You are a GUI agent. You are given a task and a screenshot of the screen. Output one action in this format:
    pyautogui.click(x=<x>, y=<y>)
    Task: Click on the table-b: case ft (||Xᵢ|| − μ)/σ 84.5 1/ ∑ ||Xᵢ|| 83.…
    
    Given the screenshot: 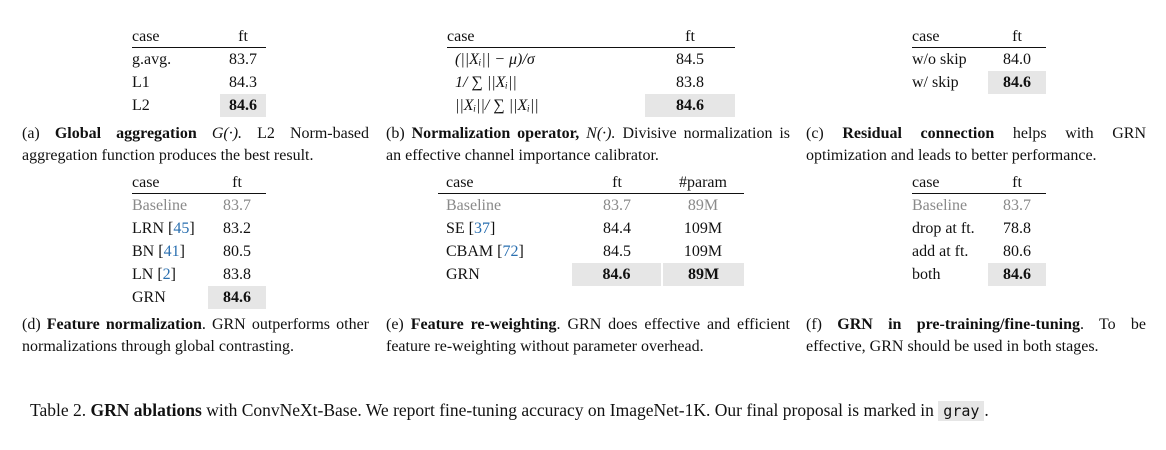 What is the action you would take?
    pyautogui.click(x=591, y=71)
    